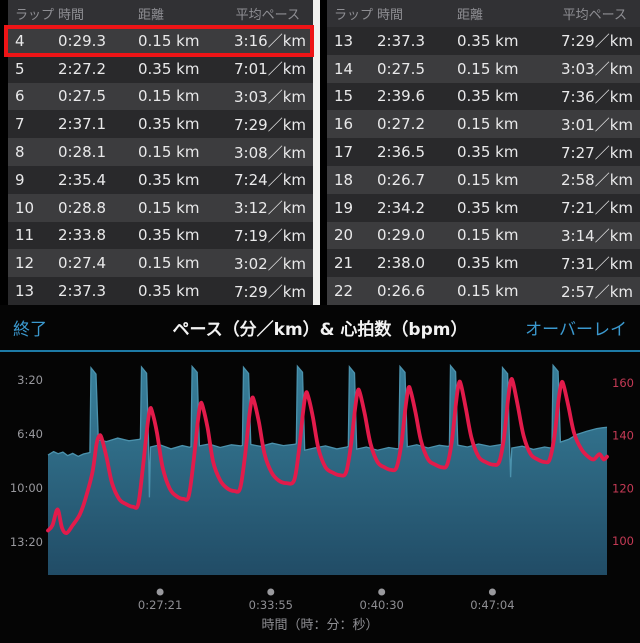 The image size is (640, 643). I want to click on pace-cell: 2:57／km, so click(597, 291).